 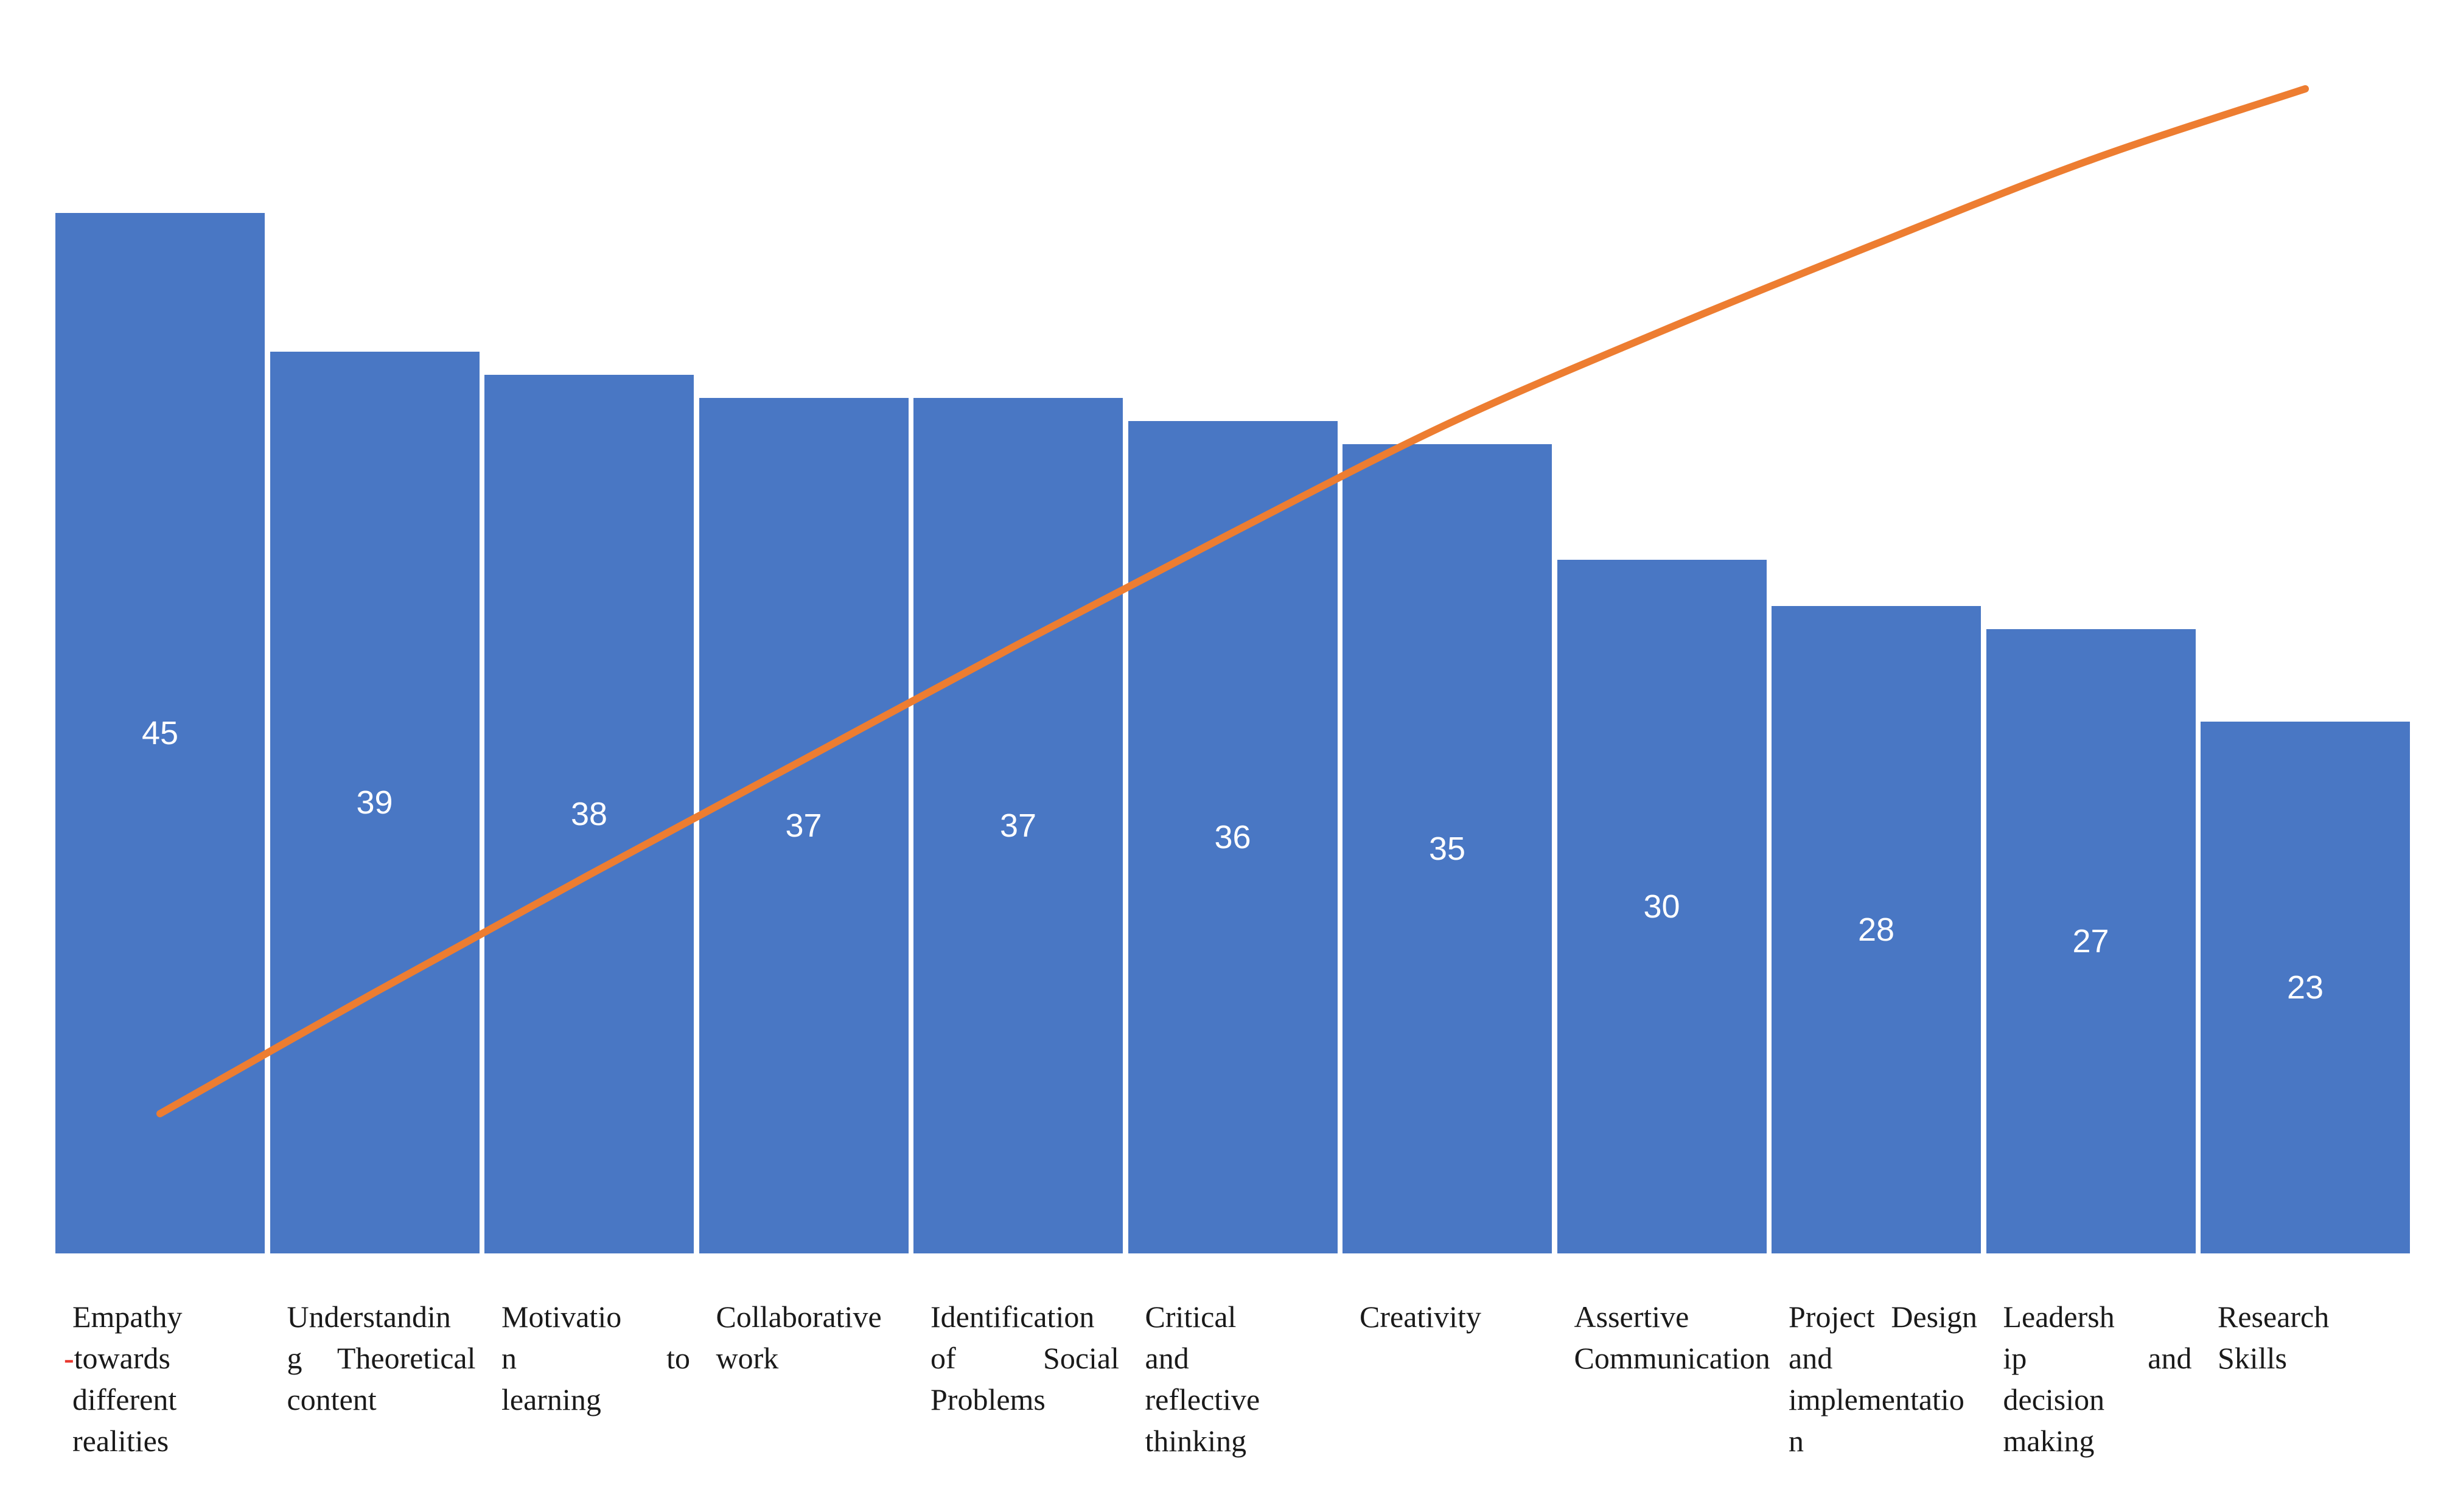 I want to click on category-label-line: n to, so click(x=596, y=1358).